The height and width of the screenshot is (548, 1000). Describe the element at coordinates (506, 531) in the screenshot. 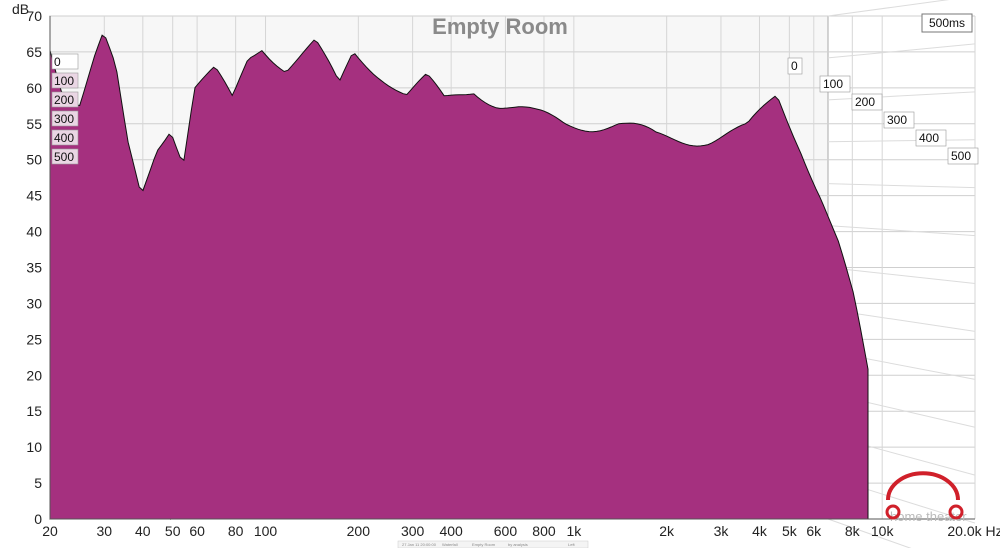

I see `x-tick-label: 600` at that location.